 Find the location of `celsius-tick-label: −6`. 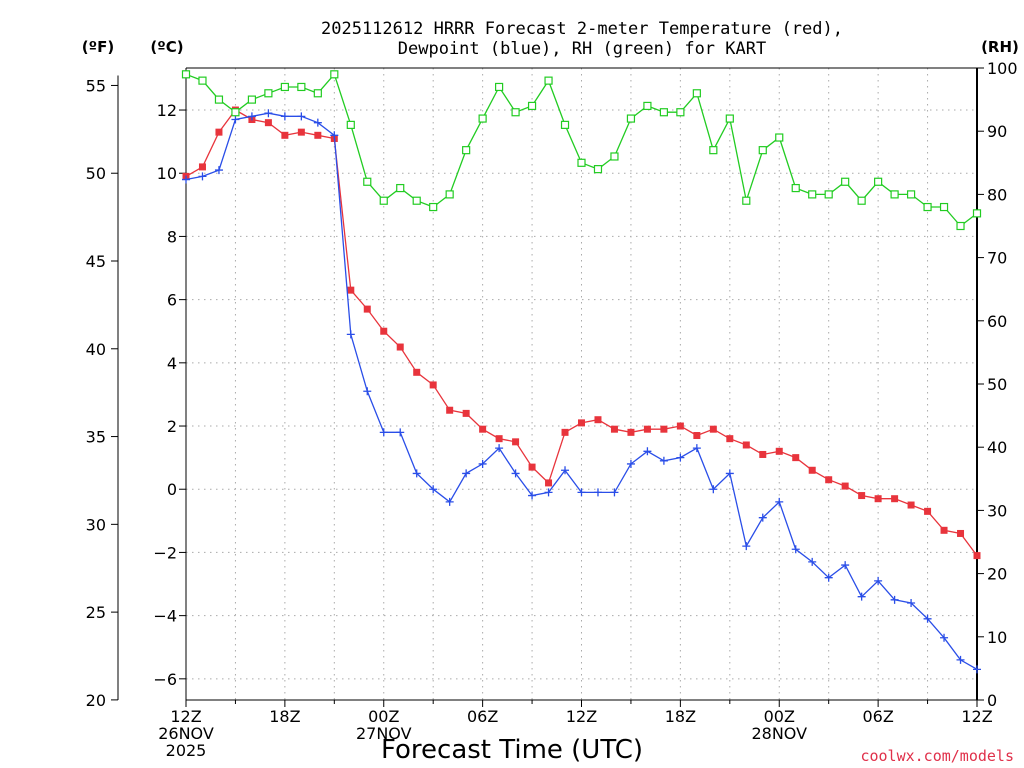

celsius-tick-label: −6 is located at coordinates (165, 679).